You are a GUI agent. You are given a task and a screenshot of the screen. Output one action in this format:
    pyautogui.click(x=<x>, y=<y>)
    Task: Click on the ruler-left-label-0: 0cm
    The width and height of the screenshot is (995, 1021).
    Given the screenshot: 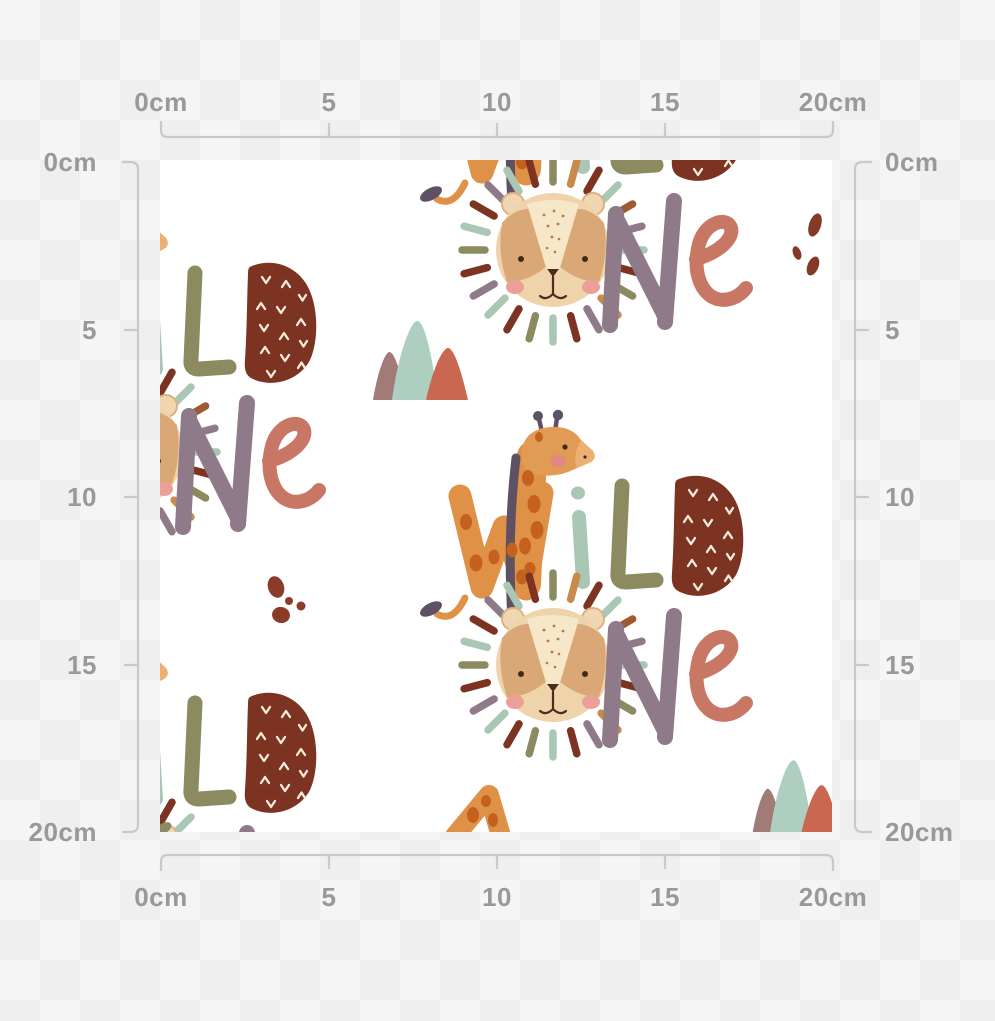 What is the action you would take?
    pyautogui.click(x=70, y=162)
    